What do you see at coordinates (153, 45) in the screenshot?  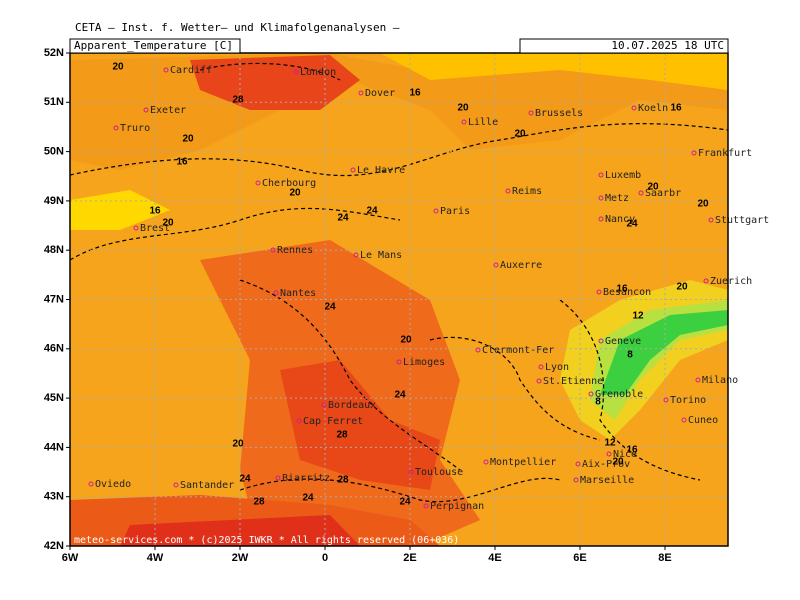 I see `parameter: Apparent_Temperature [C]` at bounding box center [153, 45].